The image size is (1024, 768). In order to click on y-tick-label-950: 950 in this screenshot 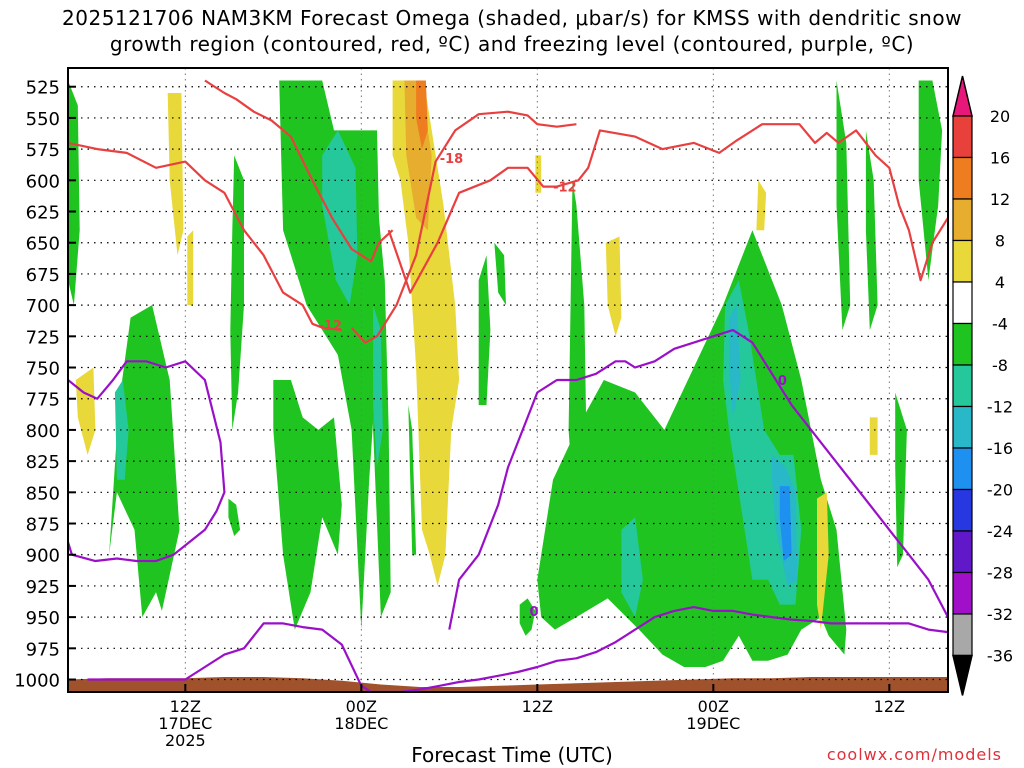, I will do `click(43, 618)`.